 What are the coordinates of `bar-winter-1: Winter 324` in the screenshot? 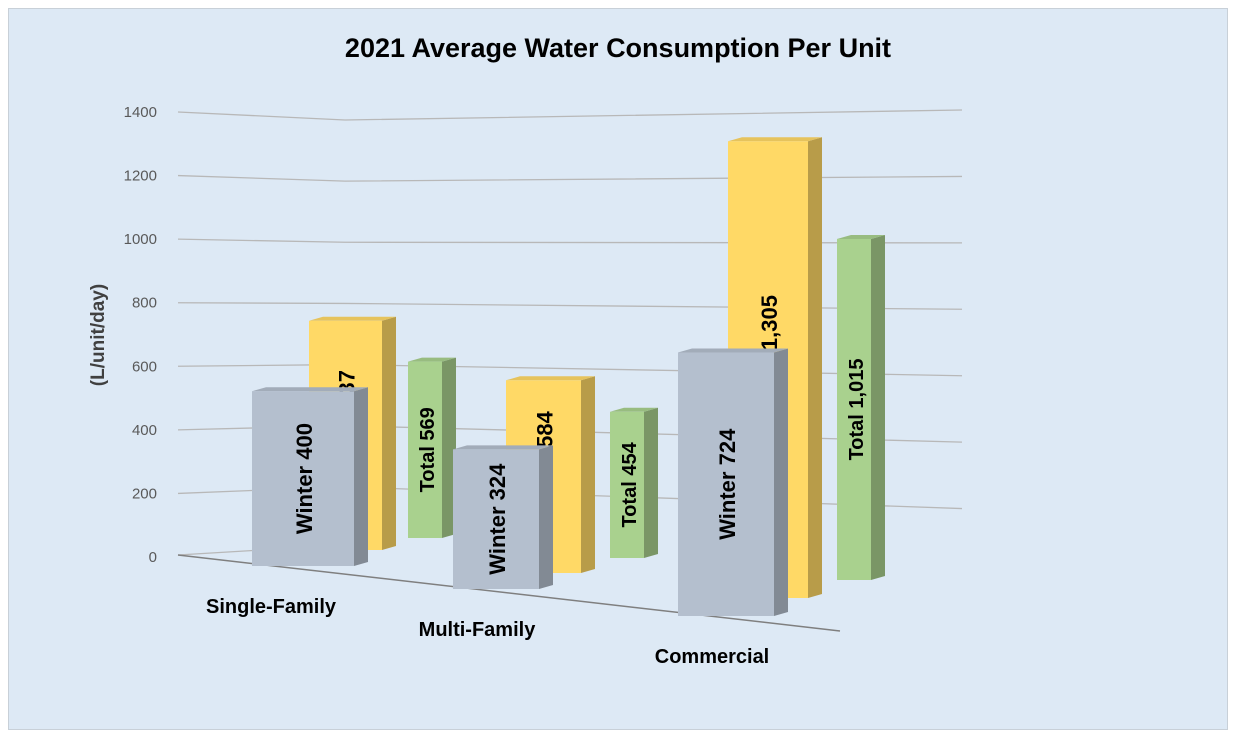 It's located at (503, 517).